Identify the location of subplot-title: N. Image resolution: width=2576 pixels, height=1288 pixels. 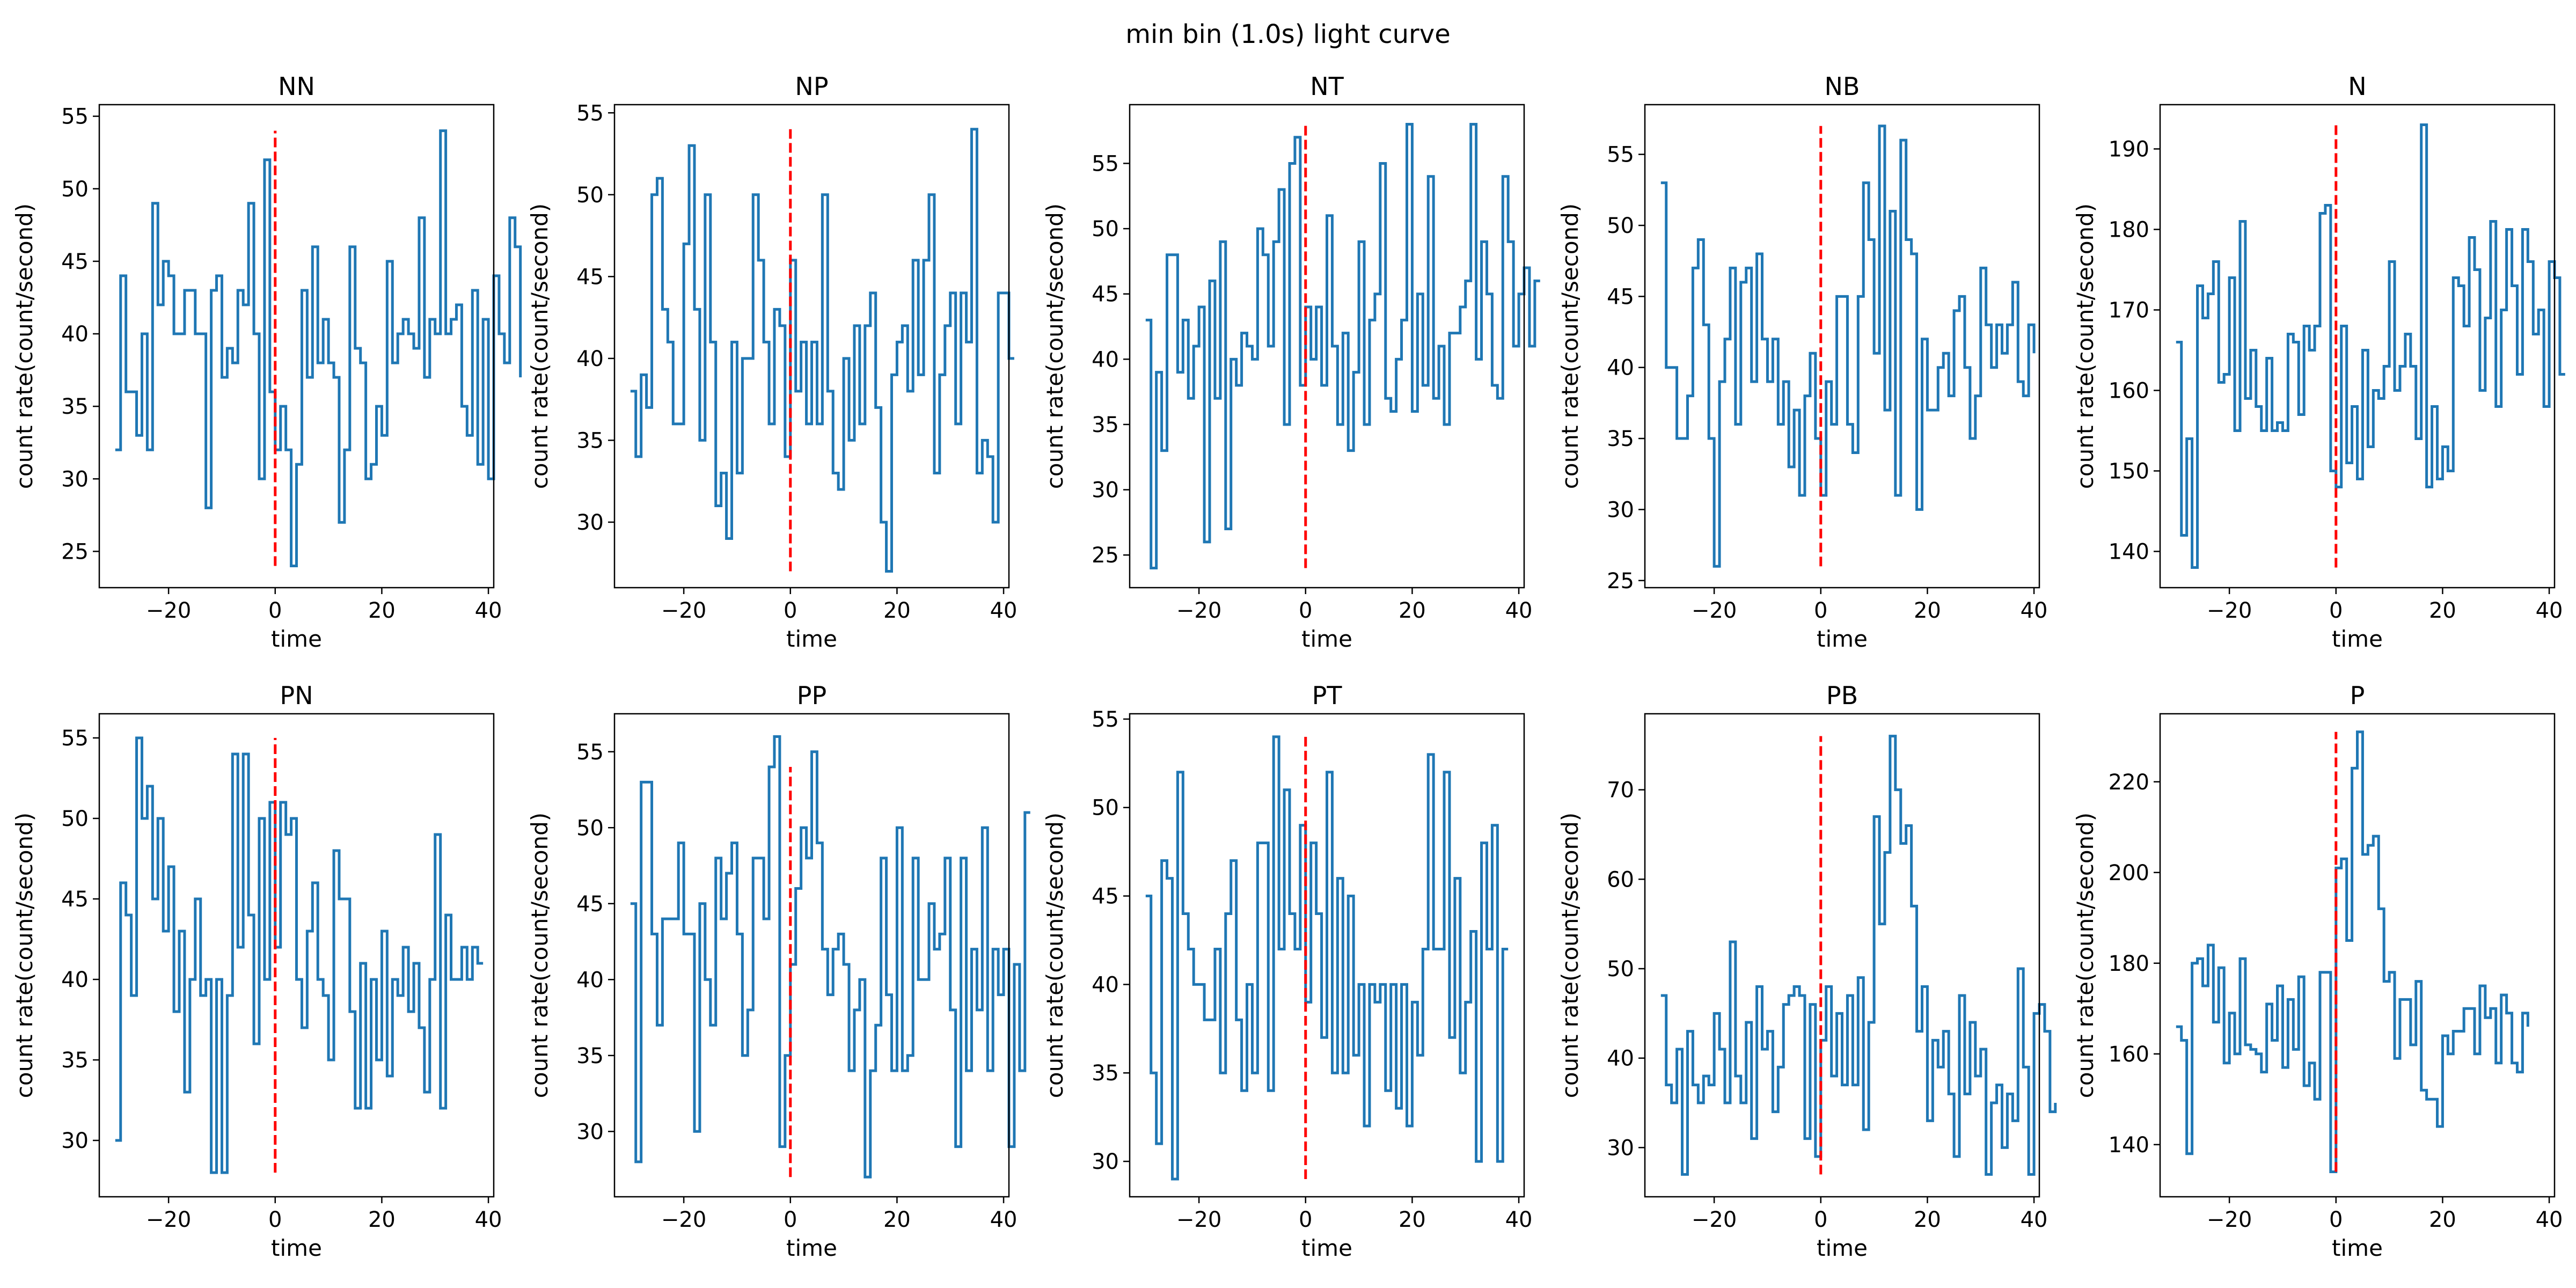
(2357, 86).